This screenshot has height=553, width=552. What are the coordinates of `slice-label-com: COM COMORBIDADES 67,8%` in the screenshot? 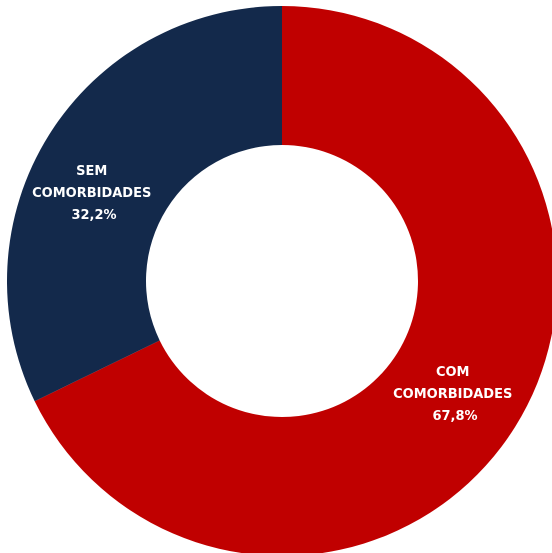 It's located at (455, 394).